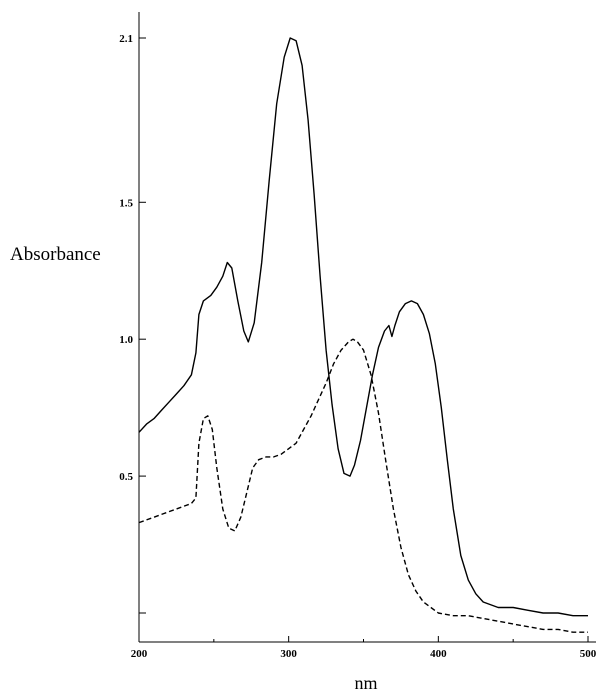  Describe the element at coordinates (288, 654) in the screenshot. I see `x-tick-label: 300` at that location.